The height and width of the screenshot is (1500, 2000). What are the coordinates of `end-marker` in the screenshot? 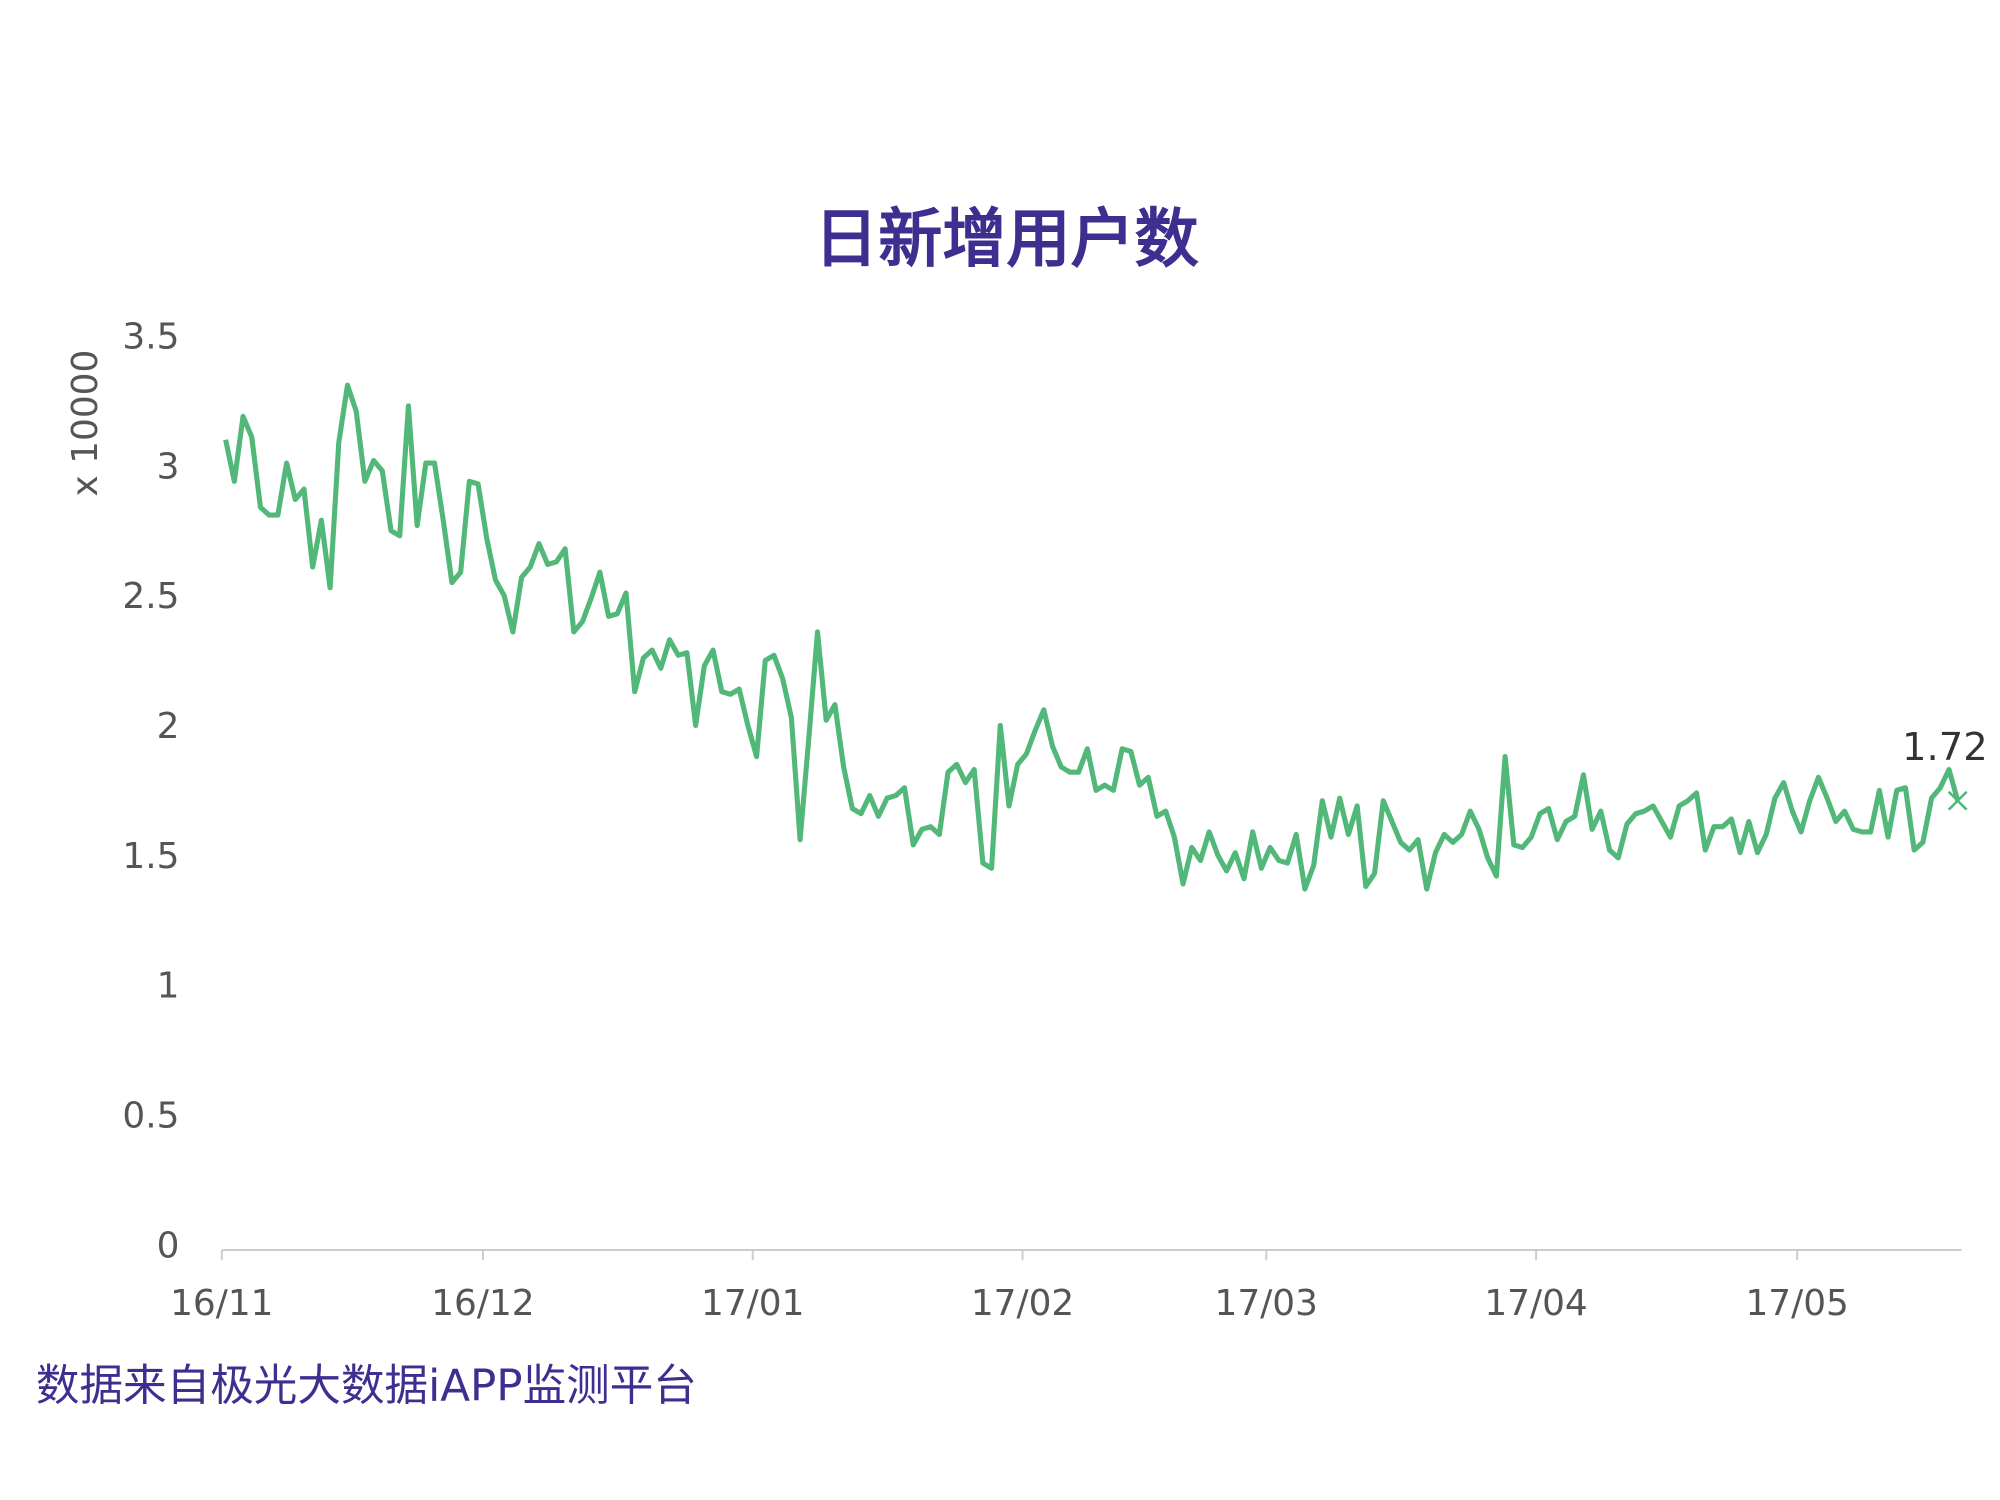 It's located at (1957, 800).